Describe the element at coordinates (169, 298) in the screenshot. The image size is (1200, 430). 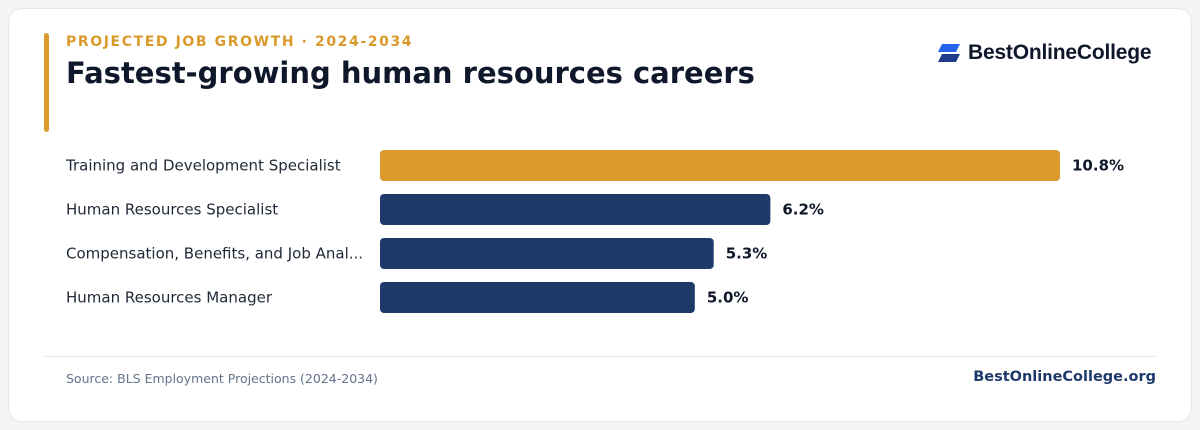
I see `category-label: Human Resources Manager` at that location.